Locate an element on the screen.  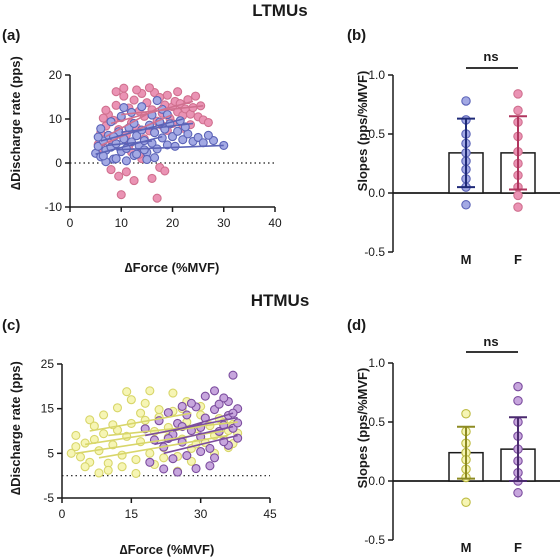
x-tick-label: 40 is located at coordinates (275, 223).